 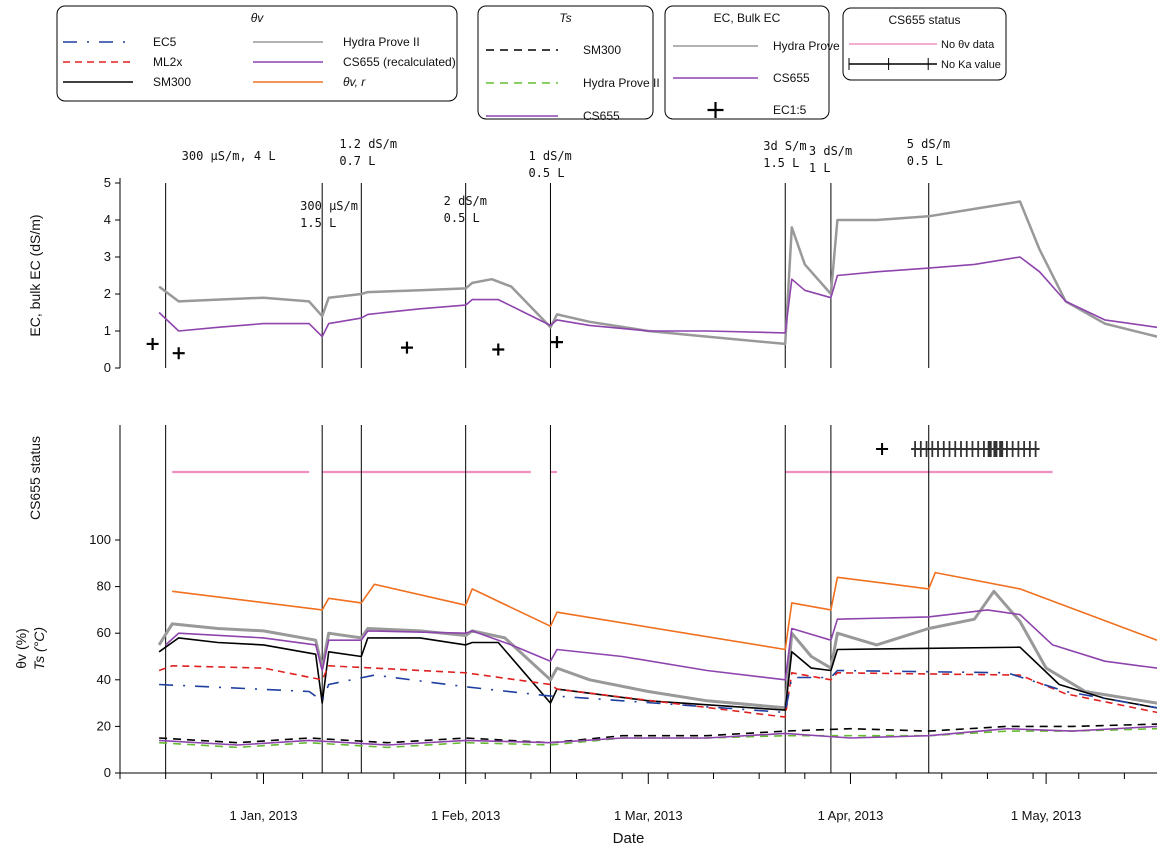 I want to click on legend-title: EC, Bulk EC, so click(x=747, y=18).